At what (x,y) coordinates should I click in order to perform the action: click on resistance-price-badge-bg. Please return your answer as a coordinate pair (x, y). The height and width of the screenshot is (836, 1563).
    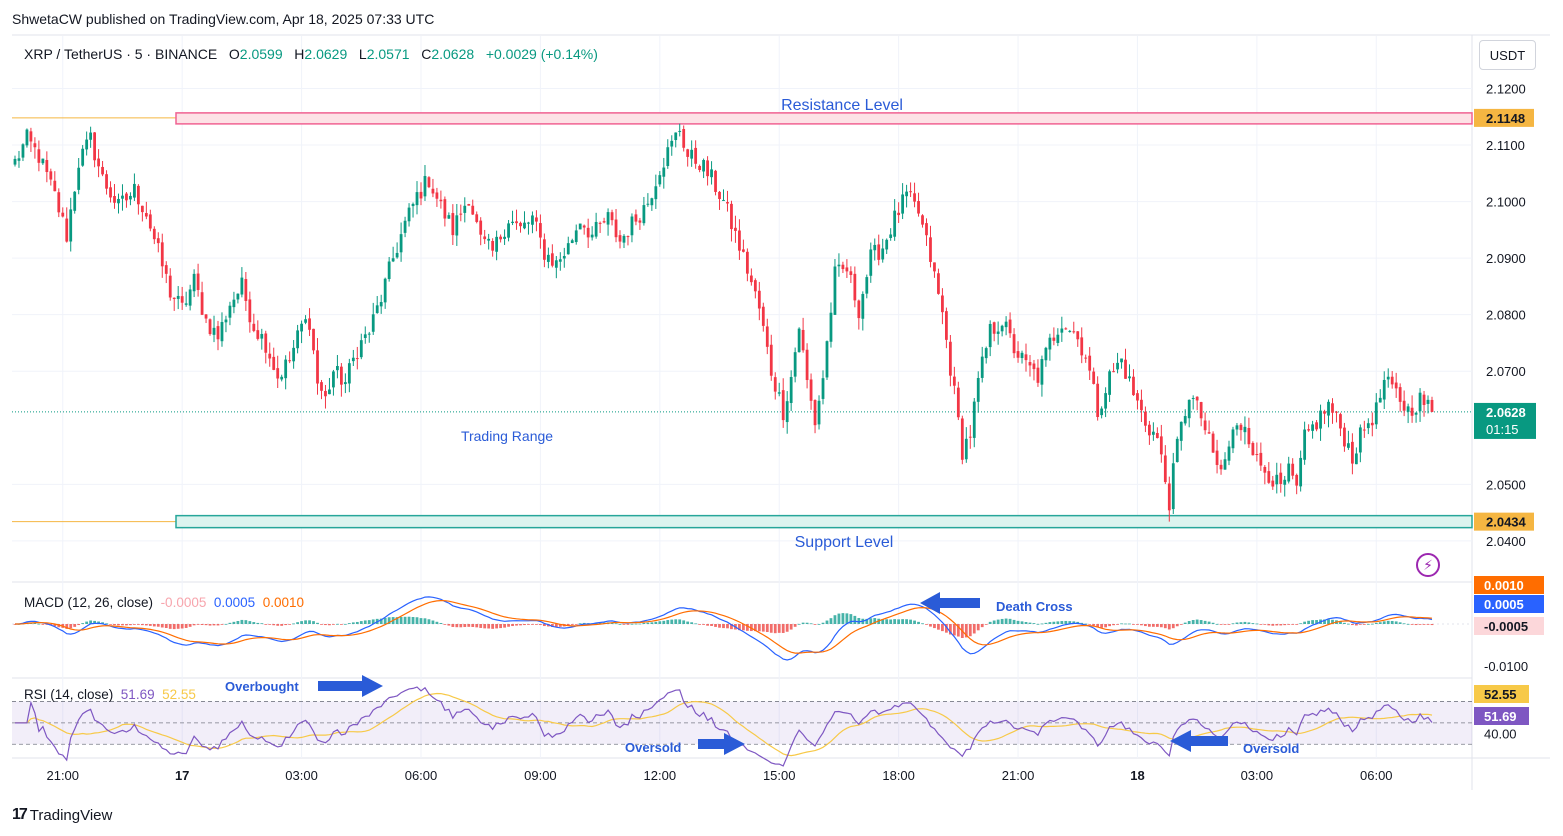
    Looking at the image, I should click on (1504, 117).